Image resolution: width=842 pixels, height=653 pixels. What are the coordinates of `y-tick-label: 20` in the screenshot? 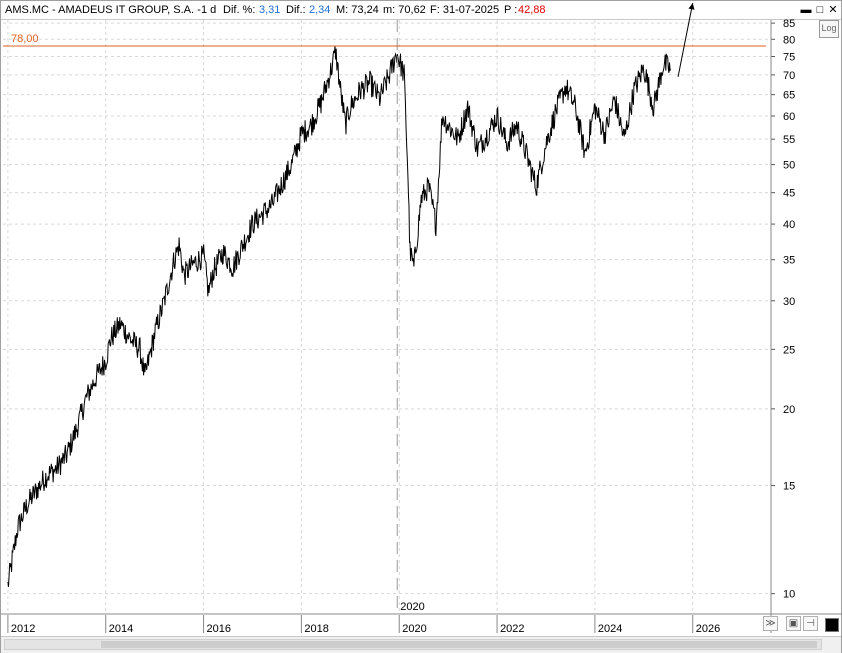 It's located at (789, 410).